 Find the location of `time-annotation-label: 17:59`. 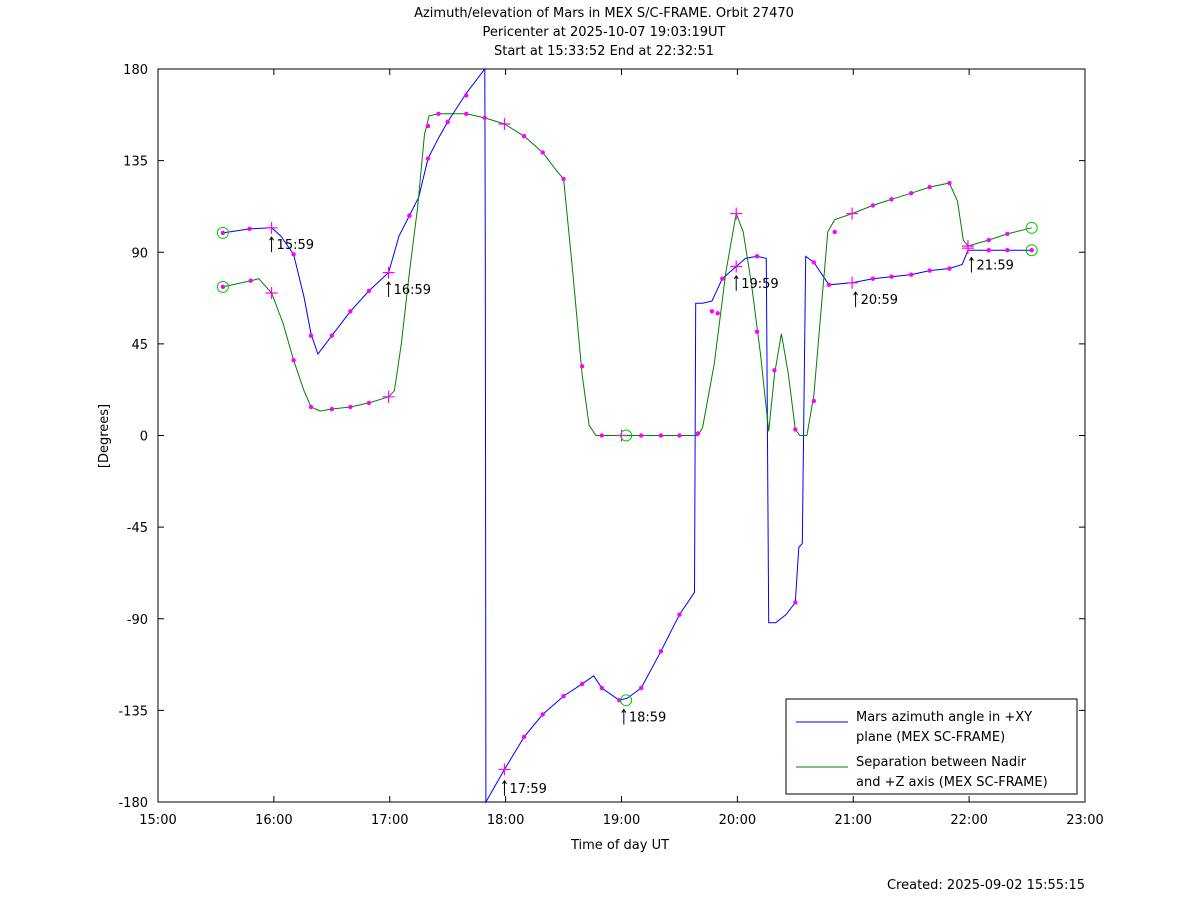

time-annotation-label: 17:59 is located at coordinates (527, 789).